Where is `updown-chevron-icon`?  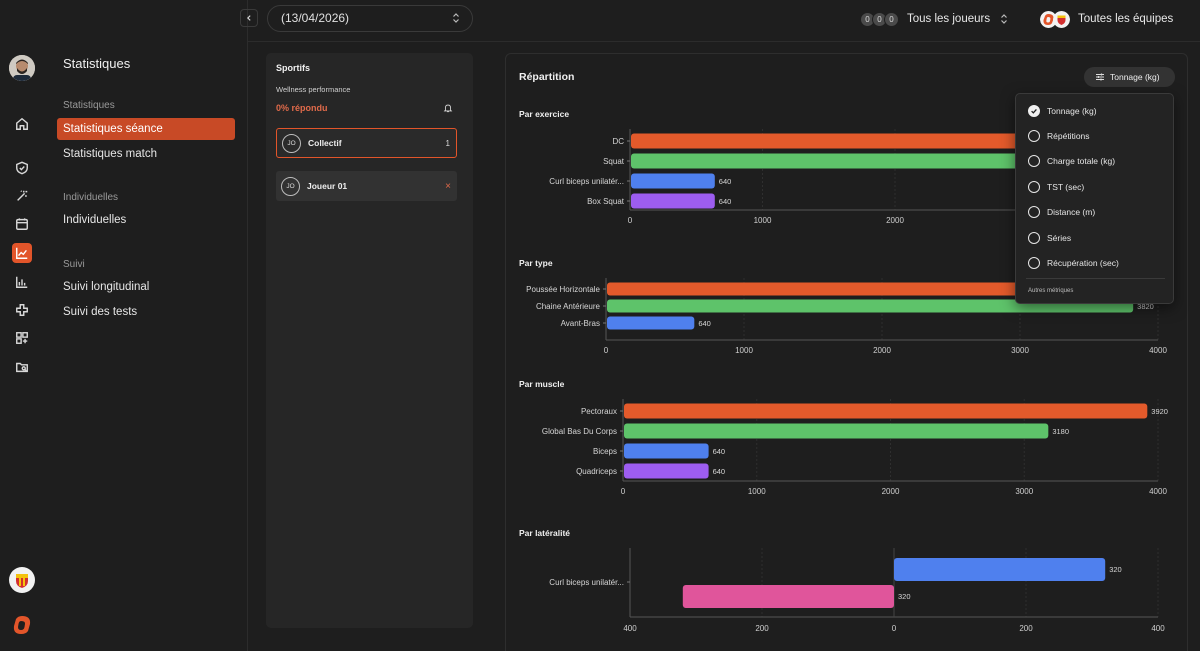 updown-chevron-icon is located at coordinates (1004, 19).